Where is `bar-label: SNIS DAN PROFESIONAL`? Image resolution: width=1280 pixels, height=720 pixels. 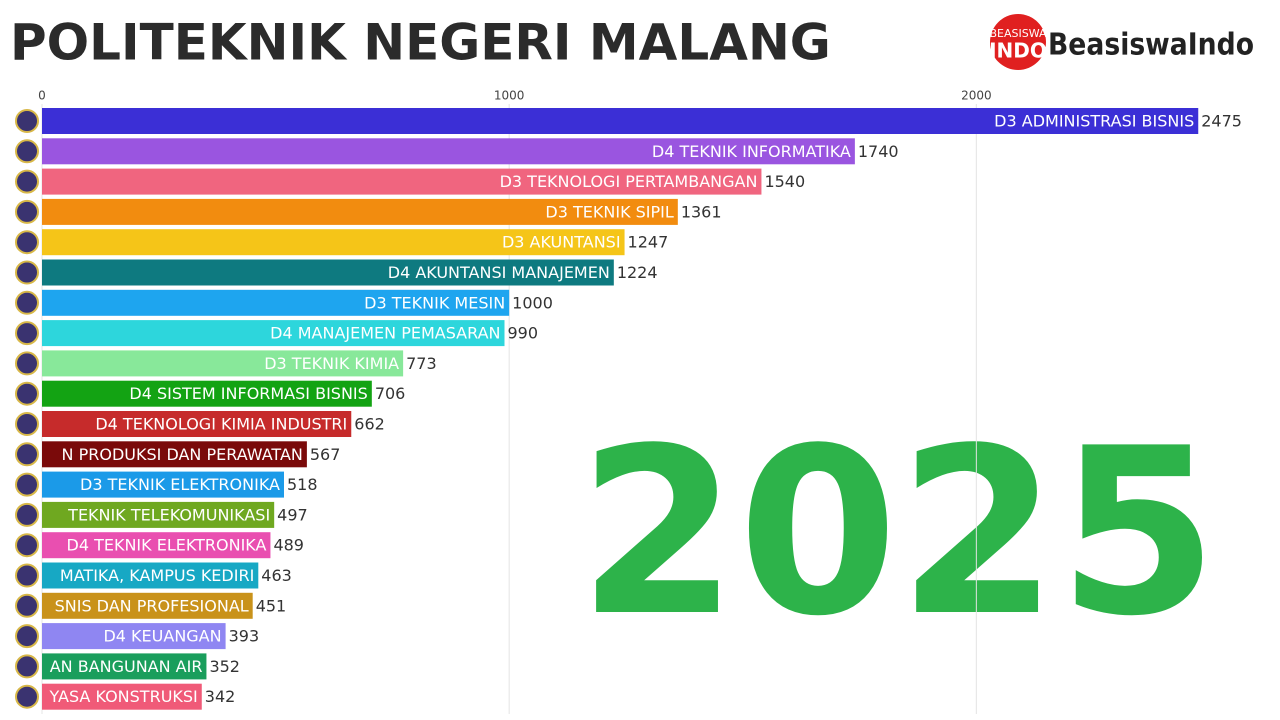
bar-label: SNIS DAN PROFESIONAL is located at coordinates (152, 605).